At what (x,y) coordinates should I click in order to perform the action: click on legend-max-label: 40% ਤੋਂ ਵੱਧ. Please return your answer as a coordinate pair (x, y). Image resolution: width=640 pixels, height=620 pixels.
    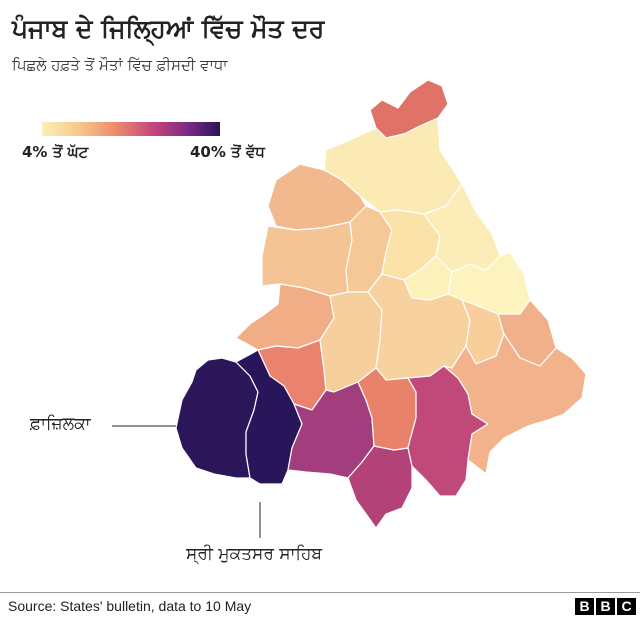
    Looking at the image, I should click on (227, 152).